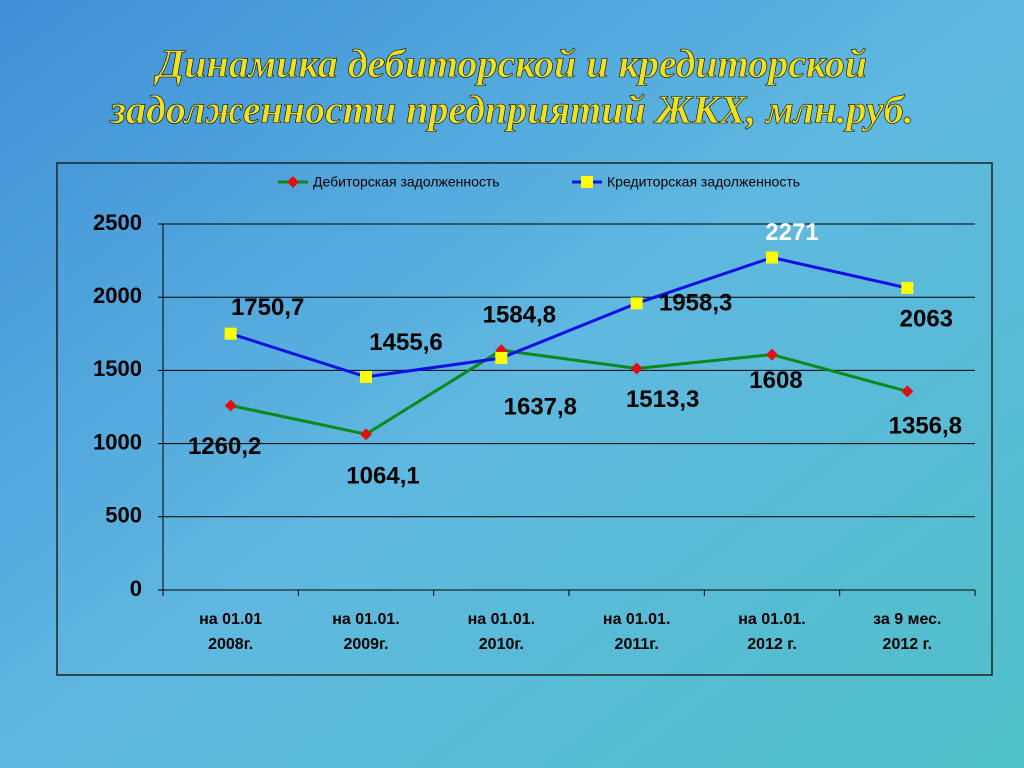  What do you see at coordinates (117, 368) in the screenshot?
I see `y-tick-label: 1500` at bounding box center [117, 368].